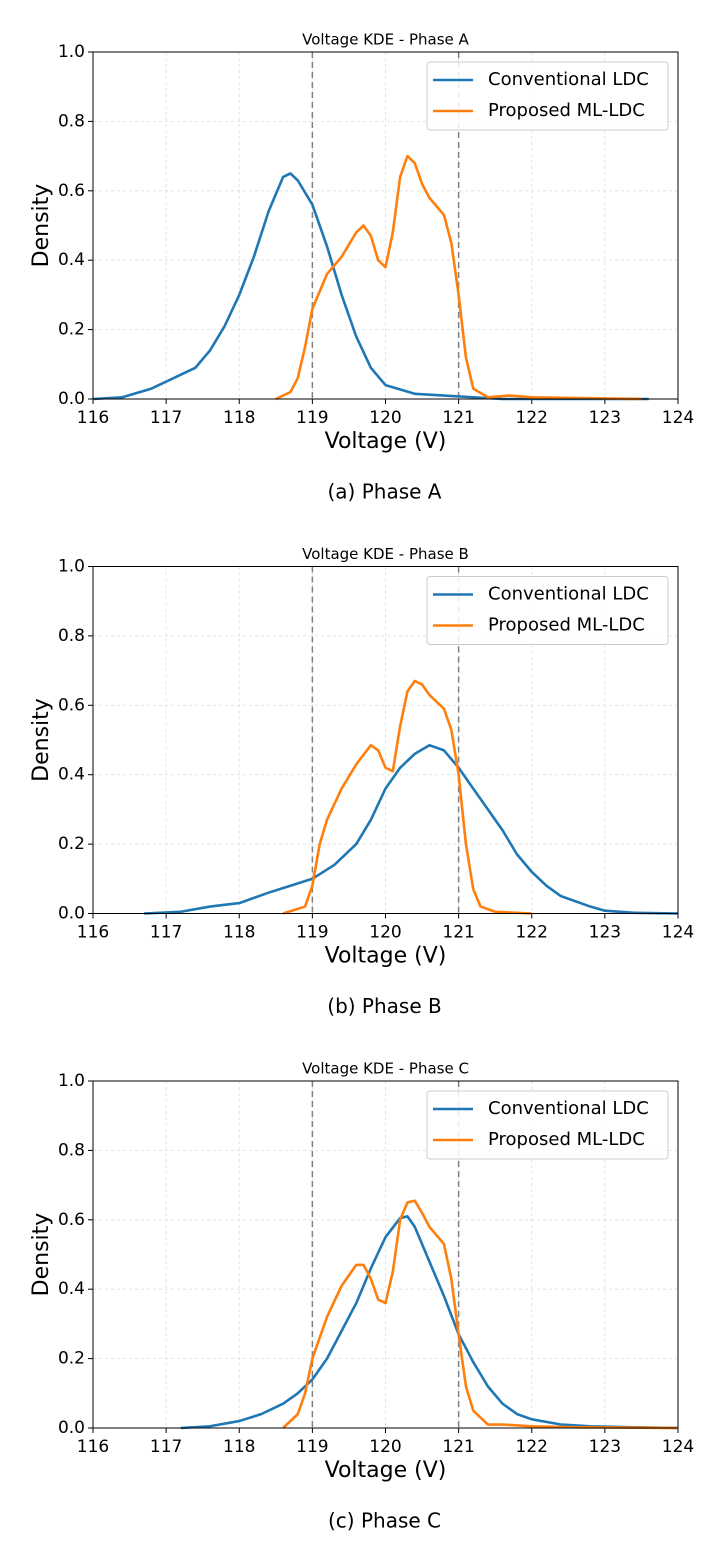 The height and width of the screenshot is (1553, 726). What do you see at coordinates (384, 1521) in the screenshot?
I see `caption: (c) Phase C` at bounding box center [384, 1521].